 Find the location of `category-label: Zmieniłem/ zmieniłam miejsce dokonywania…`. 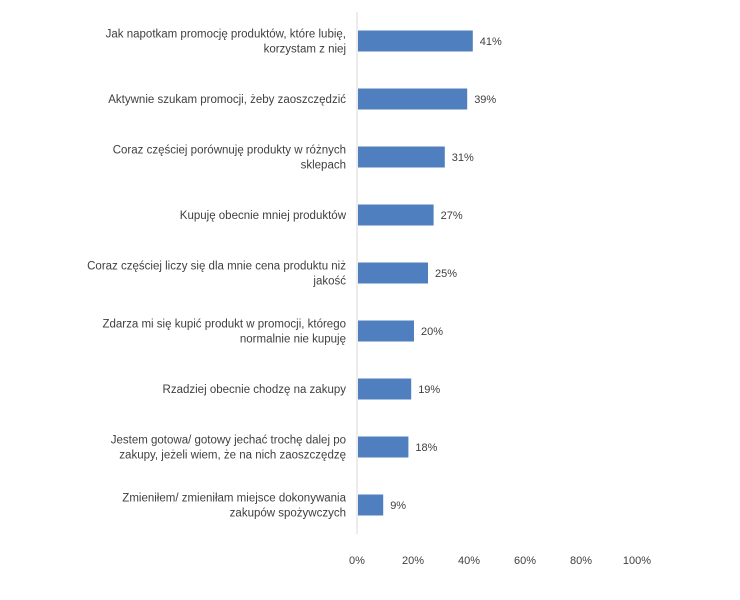

category-label: Zmieniłem/ zmieniłam miejsce dokonywania… is located at coordinates (234, 506).